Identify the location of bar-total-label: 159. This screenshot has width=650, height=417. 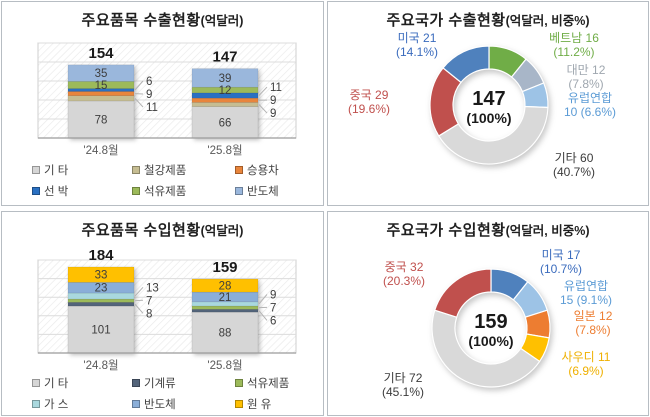
(224, 267).